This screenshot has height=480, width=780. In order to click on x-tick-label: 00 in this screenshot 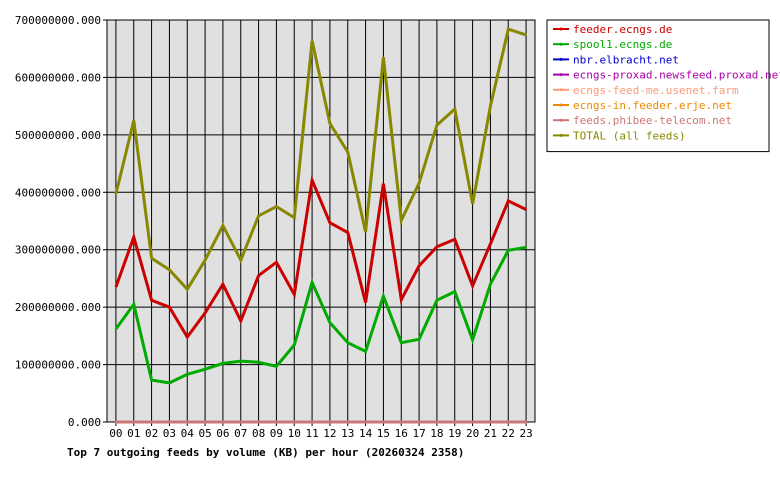, I will do `click(115, 433)`.